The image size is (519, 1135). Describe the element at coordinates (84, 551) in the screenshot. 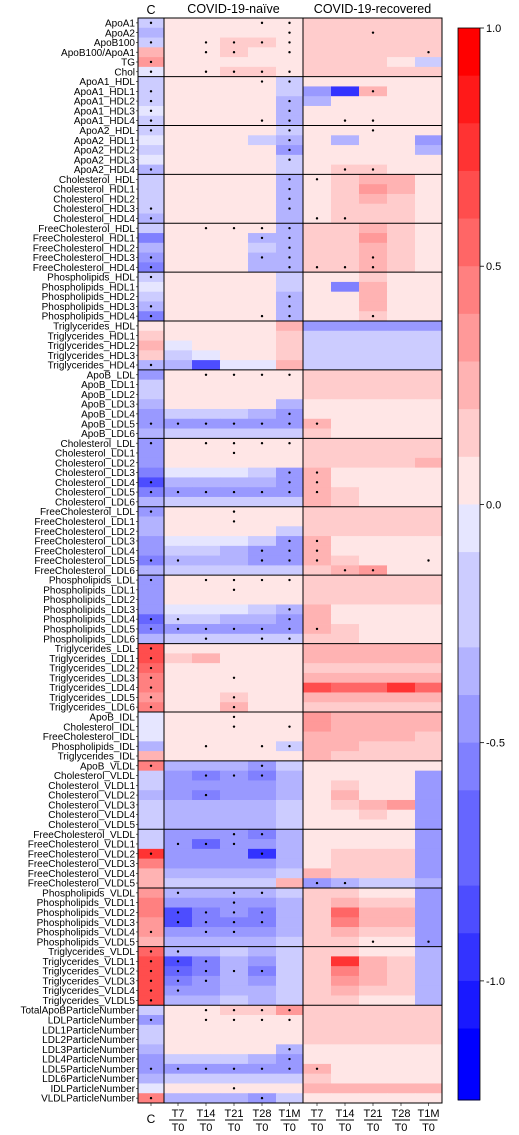

I see `row-label: FreeCholesterol_LDL4` at that location.